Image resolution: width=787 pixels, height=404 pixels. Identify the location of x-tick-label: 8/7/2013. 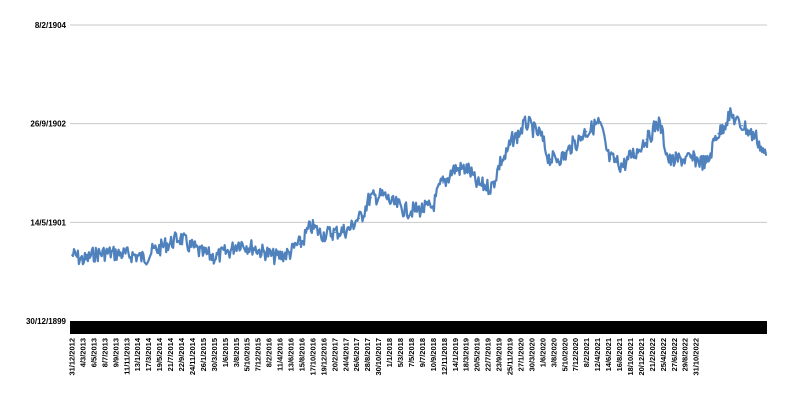
(104, 352).